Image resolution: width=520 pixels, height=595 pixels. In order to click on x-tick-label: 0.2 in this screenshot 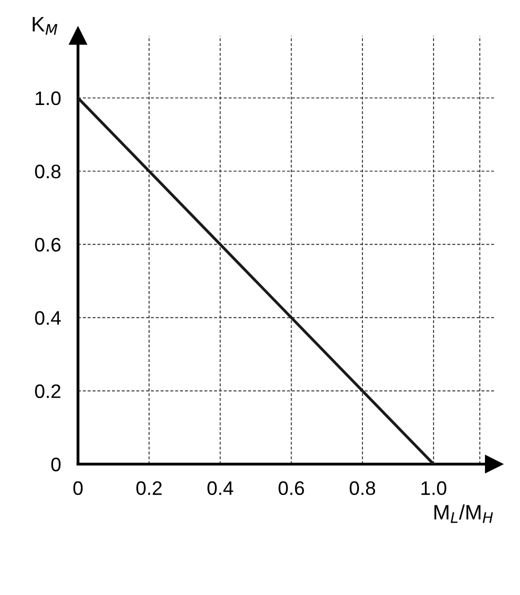, I will do `click(149, 488)`.